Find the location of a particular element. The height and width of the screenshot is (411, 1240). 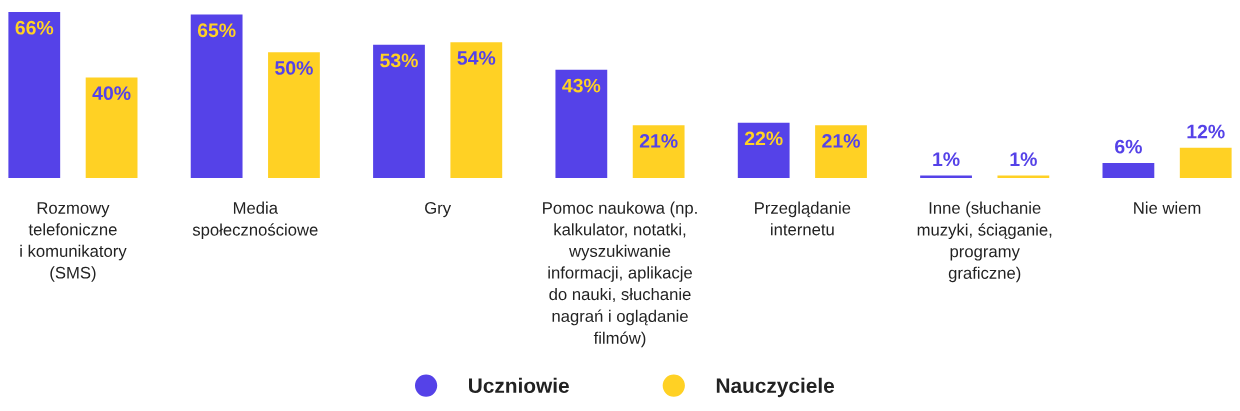

data-label: 43% is located at coordinates (581, 85).